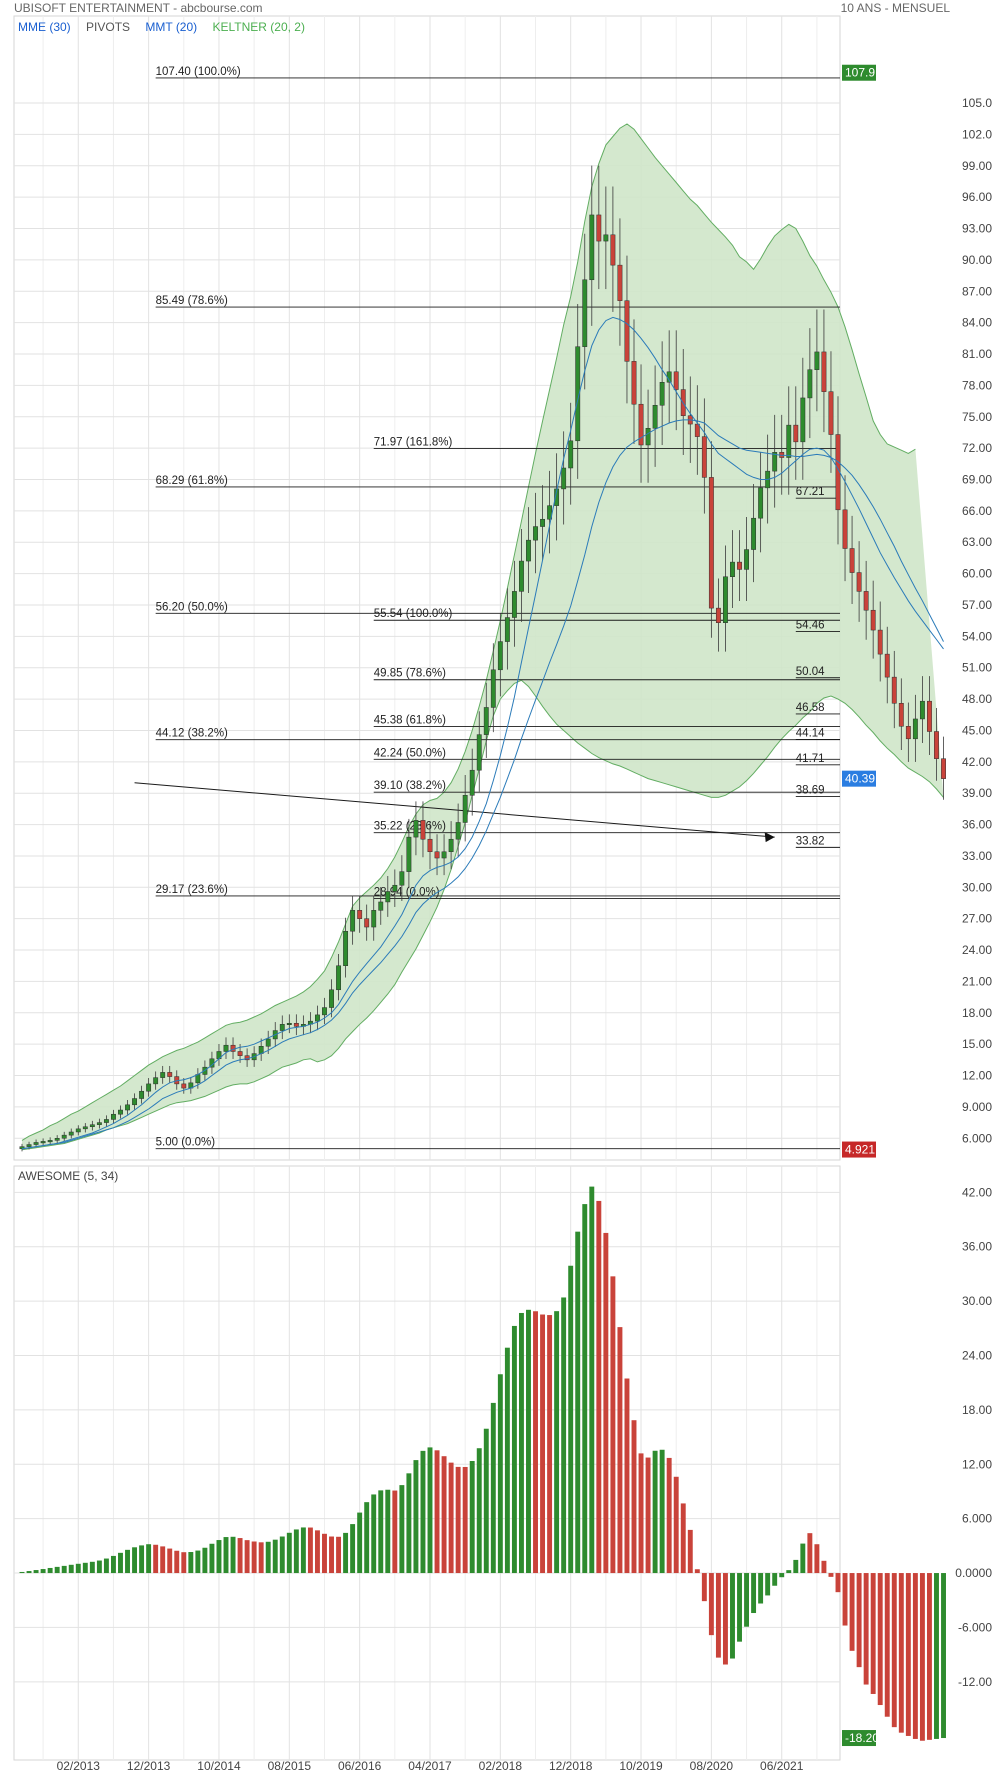  Describe the element at coordinates (413, 442) in the screenshot. I see `fibonacci-label: 71.97 (161.8%)` at that location.